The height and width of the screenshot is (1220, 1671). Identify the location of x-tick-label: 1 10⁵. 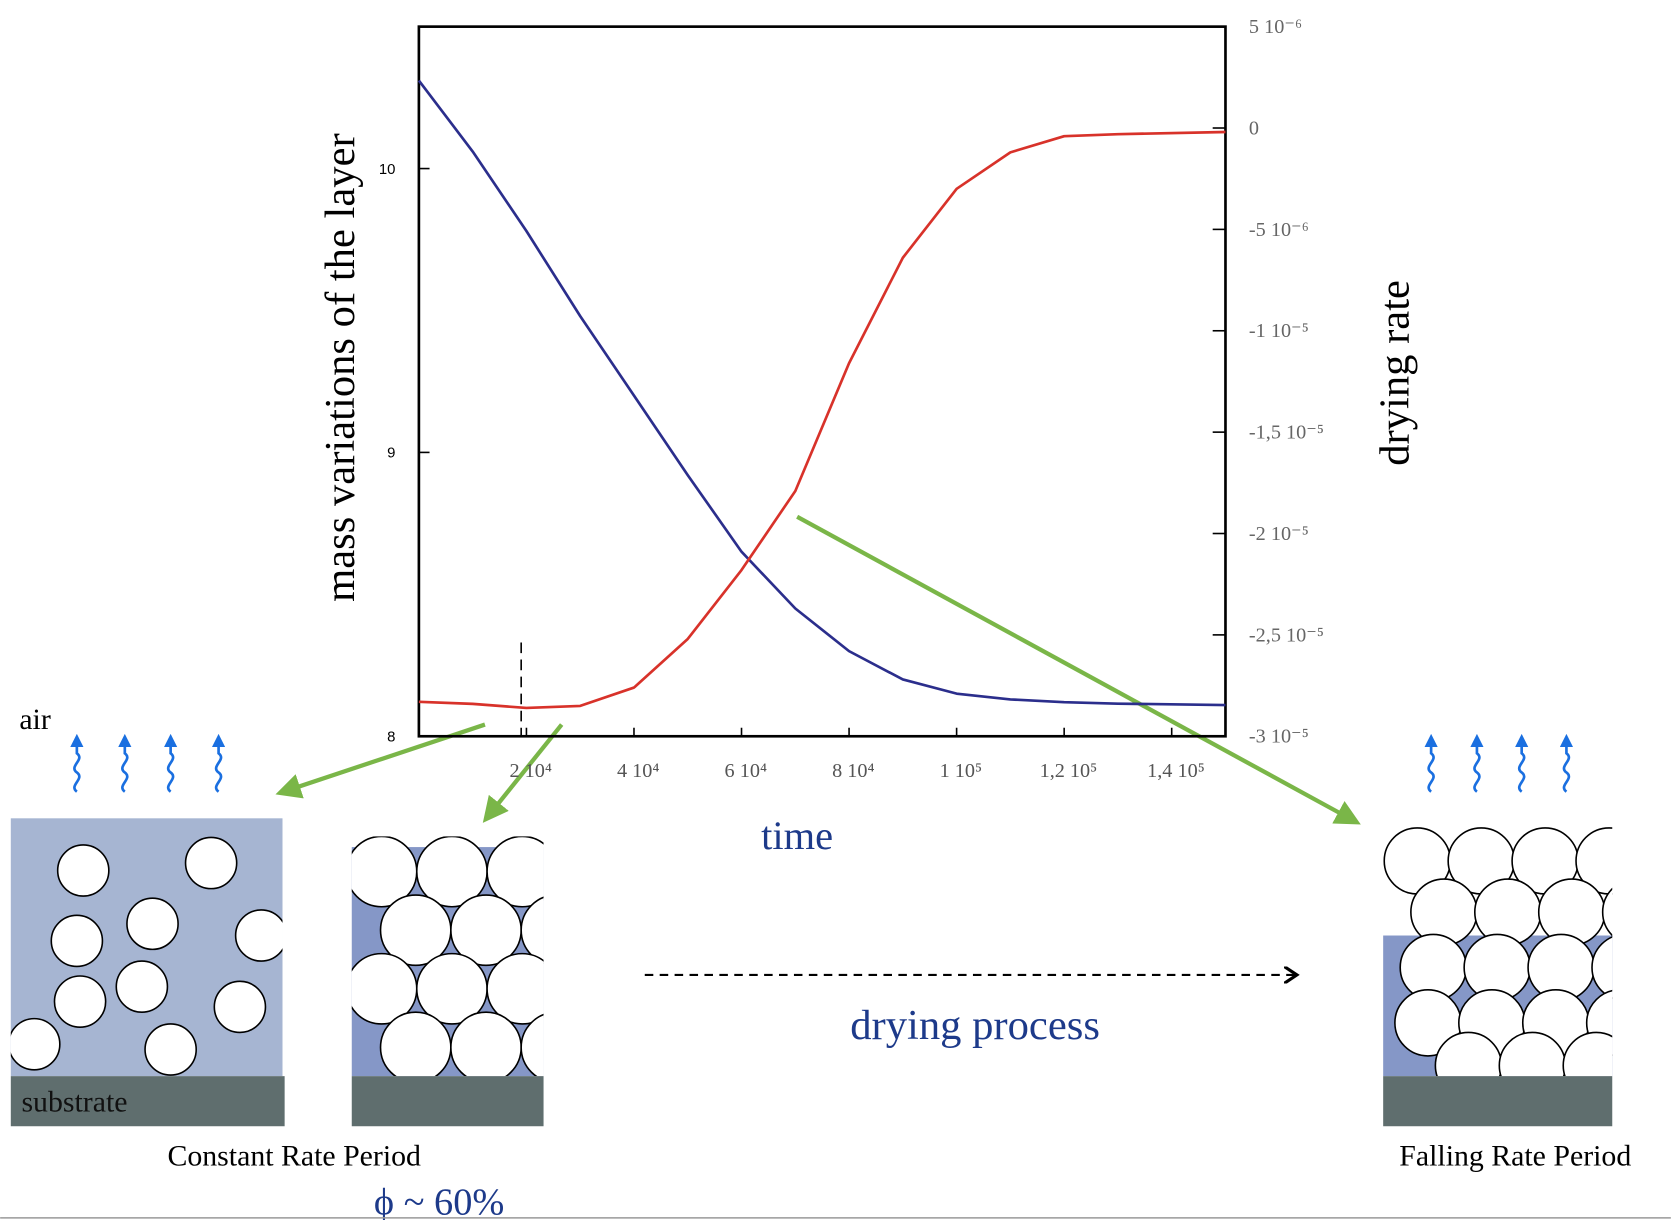
(961, 771).